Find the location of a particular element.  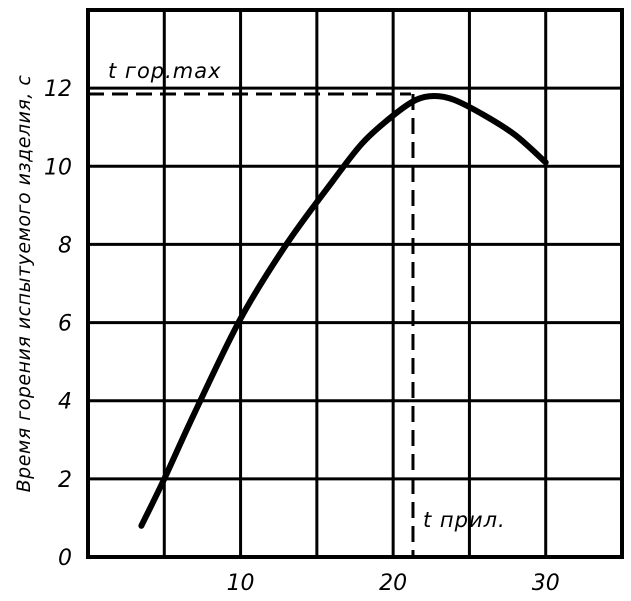

y-axis-label: Время горения испытуемого изделия, с is located at coordinates (24, 284).